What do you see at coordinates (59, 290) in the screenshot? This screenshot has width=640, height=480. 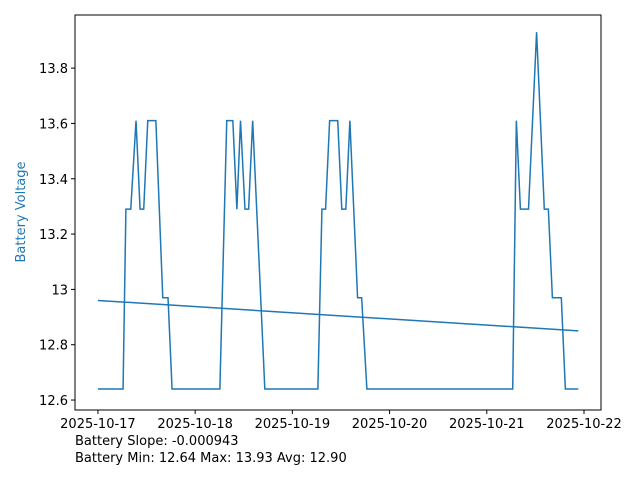 I see `y-tick-label: 13` at bounding box center [59, 290].